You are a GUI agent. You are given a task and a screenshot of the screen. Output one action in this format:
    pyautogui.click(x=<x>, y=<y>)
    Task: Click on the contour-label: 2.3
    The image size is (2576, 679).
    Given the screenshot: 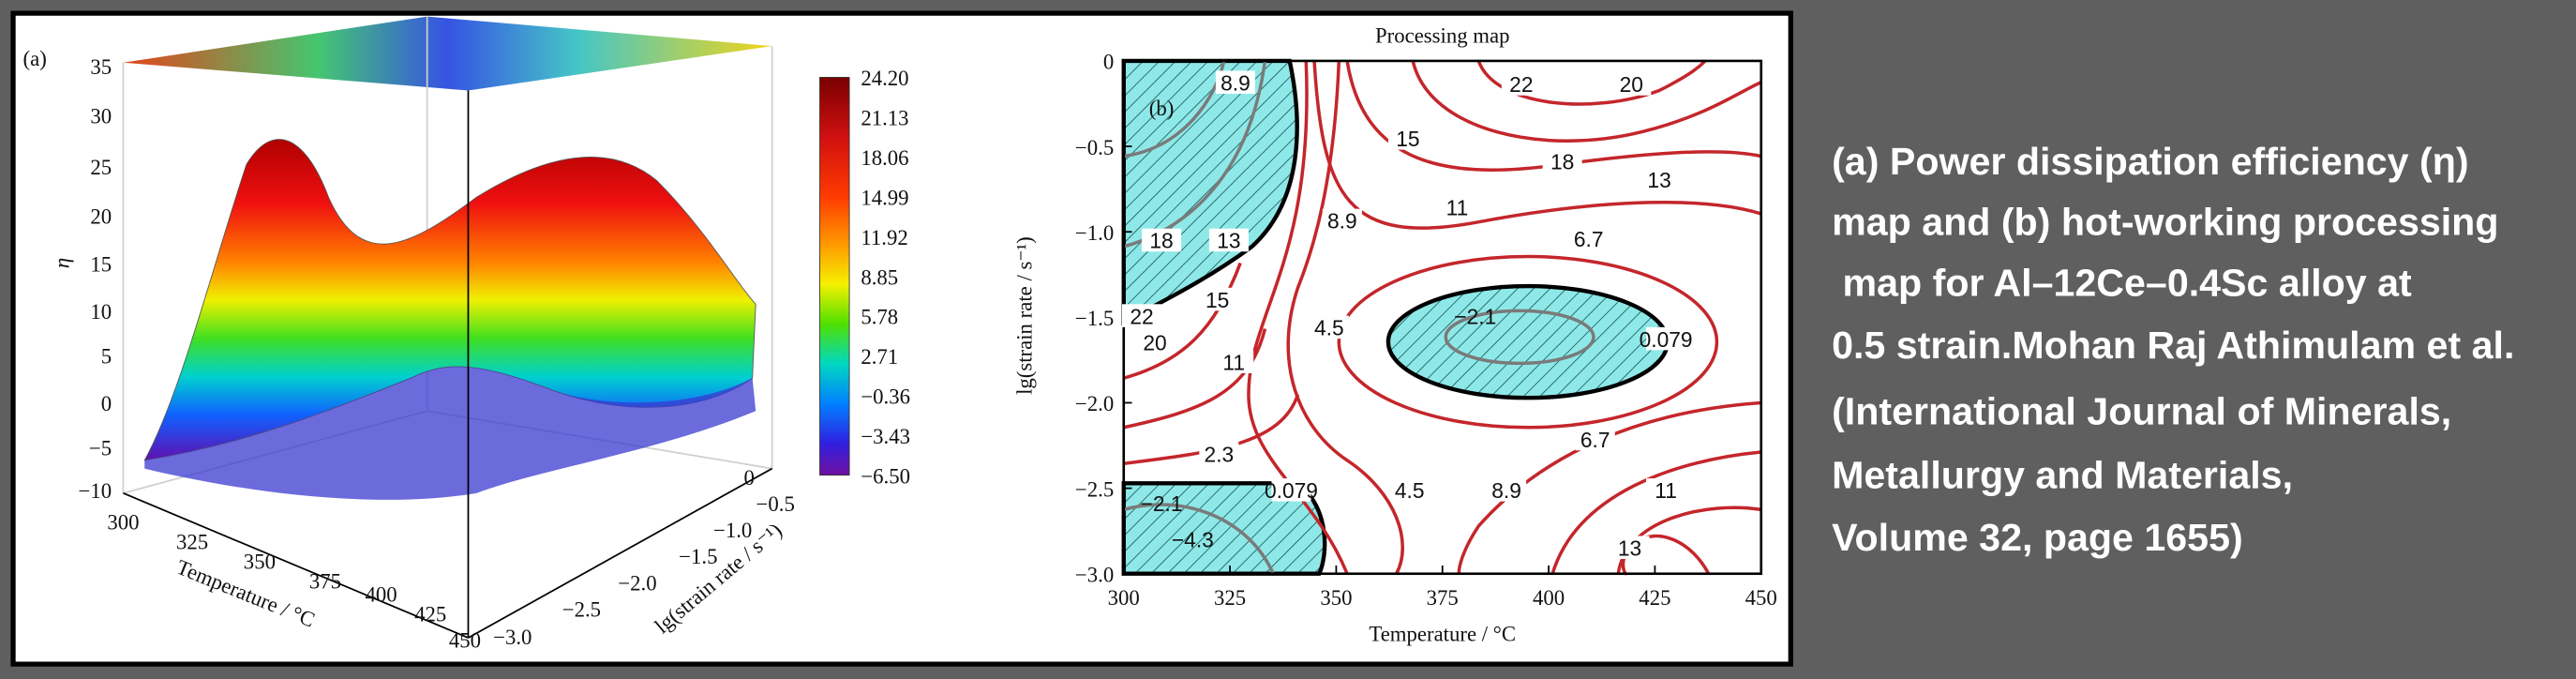 What is the action you would take?
    pyautogui.click(x=1220, y=455)
    